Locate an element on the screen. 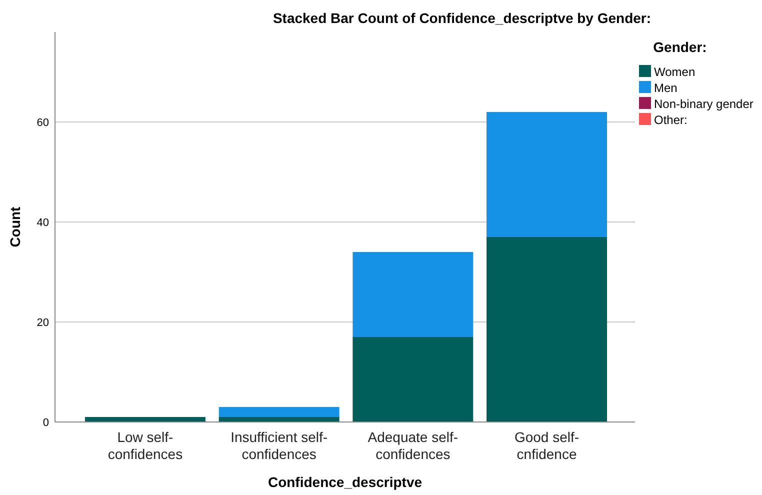 The width and height of the screenshot is (762, 495). x-tick-label: Insufficient self-confidences is located at coordinates (279, 445).